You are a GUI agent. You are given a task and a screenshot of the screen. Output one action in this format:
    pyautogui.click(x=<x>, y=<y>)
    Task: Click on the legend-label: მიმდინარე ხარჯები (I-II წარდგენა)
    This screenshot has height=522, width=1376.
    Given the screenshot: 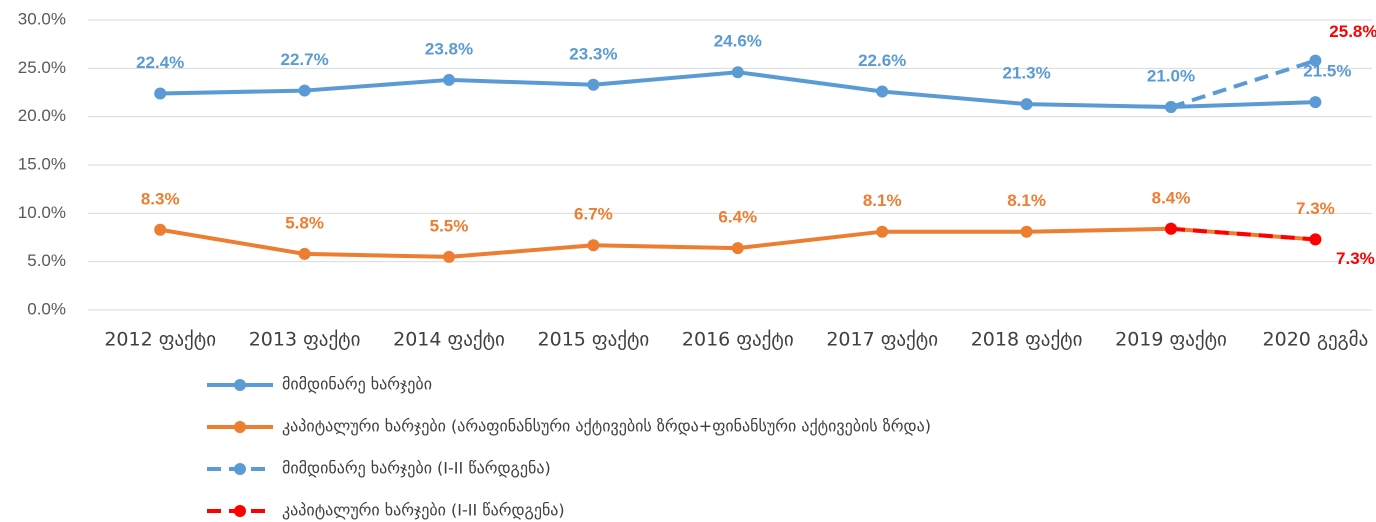 What is the action you would take?
    pyautogui.click(x=416, y=468)
    